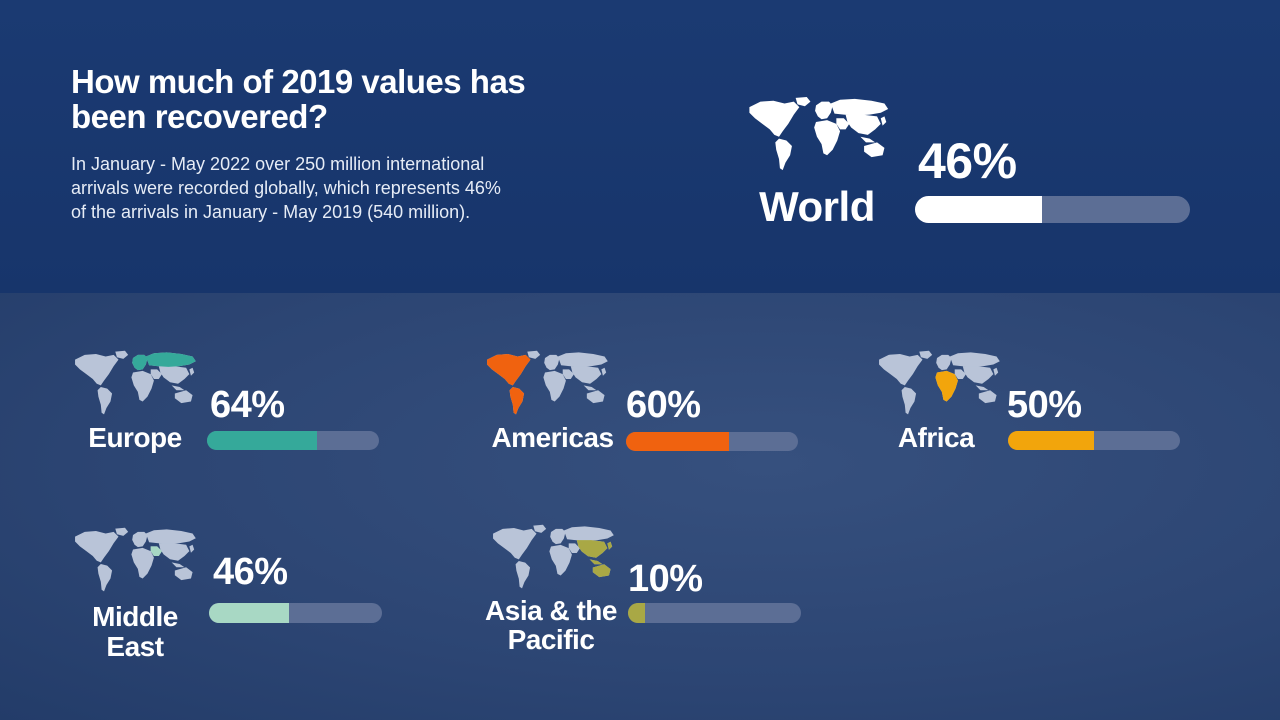  I want to click on world-map-americas-icon, so click(547, 382).